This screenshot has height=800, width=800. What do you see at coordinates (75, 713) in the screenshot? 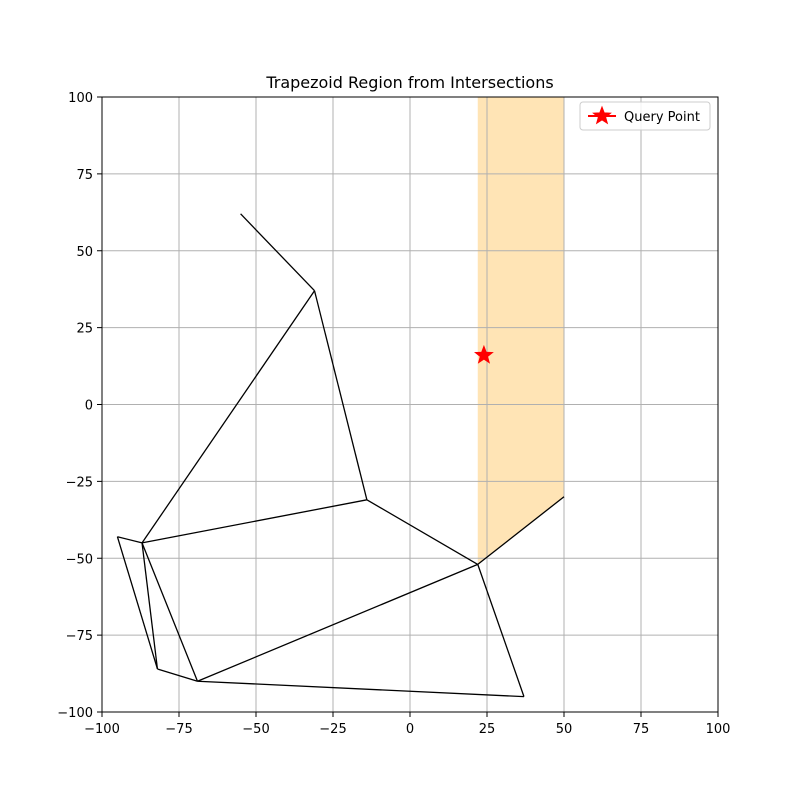
I see `y-tick-label: −100` at bounding box center [75, 713].